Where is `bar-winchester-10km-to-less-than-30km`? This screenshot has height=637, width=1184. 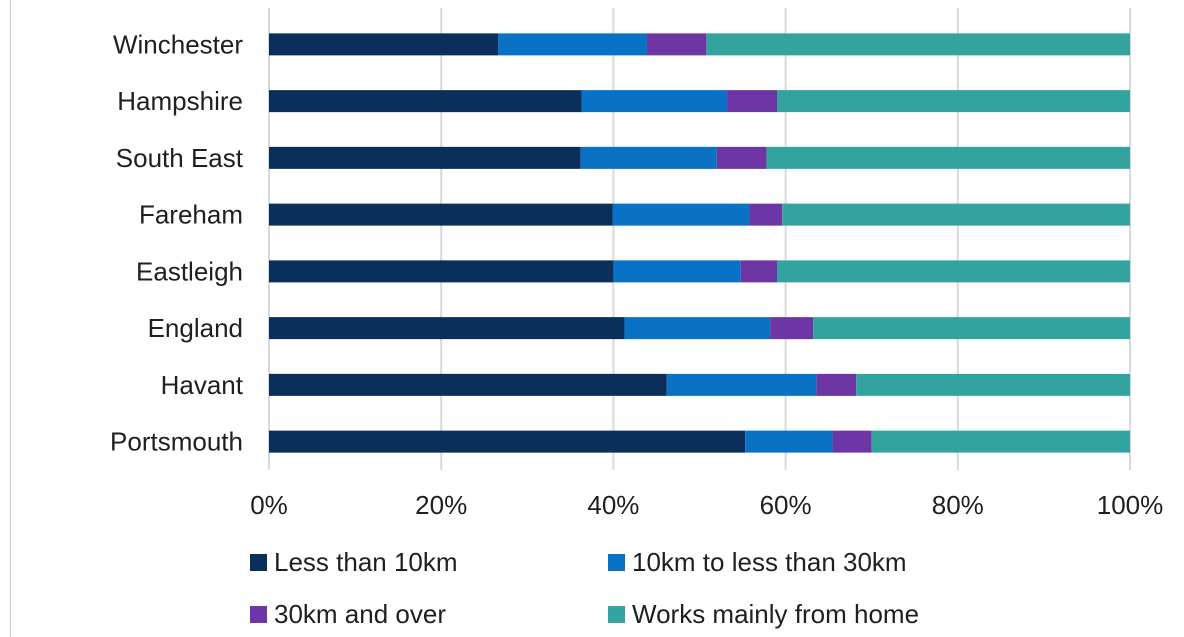 bar-winchester-10km-to-less-than-30km is located at coordinates (572, 44).